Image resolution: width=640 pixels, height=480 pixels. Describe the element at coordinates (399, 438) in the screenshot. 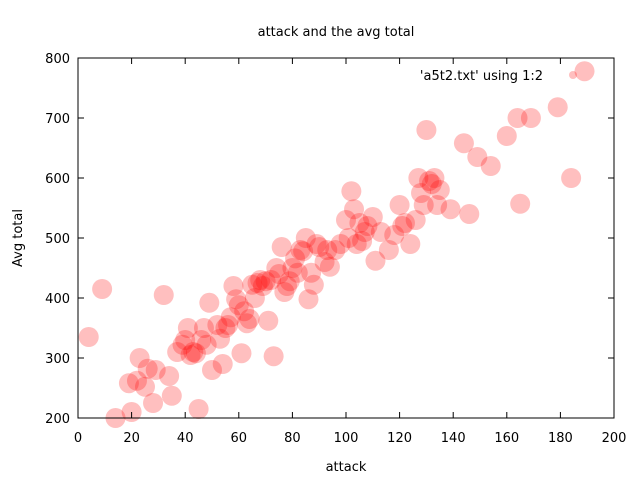

I see `x-tick-label: 120` at that location.